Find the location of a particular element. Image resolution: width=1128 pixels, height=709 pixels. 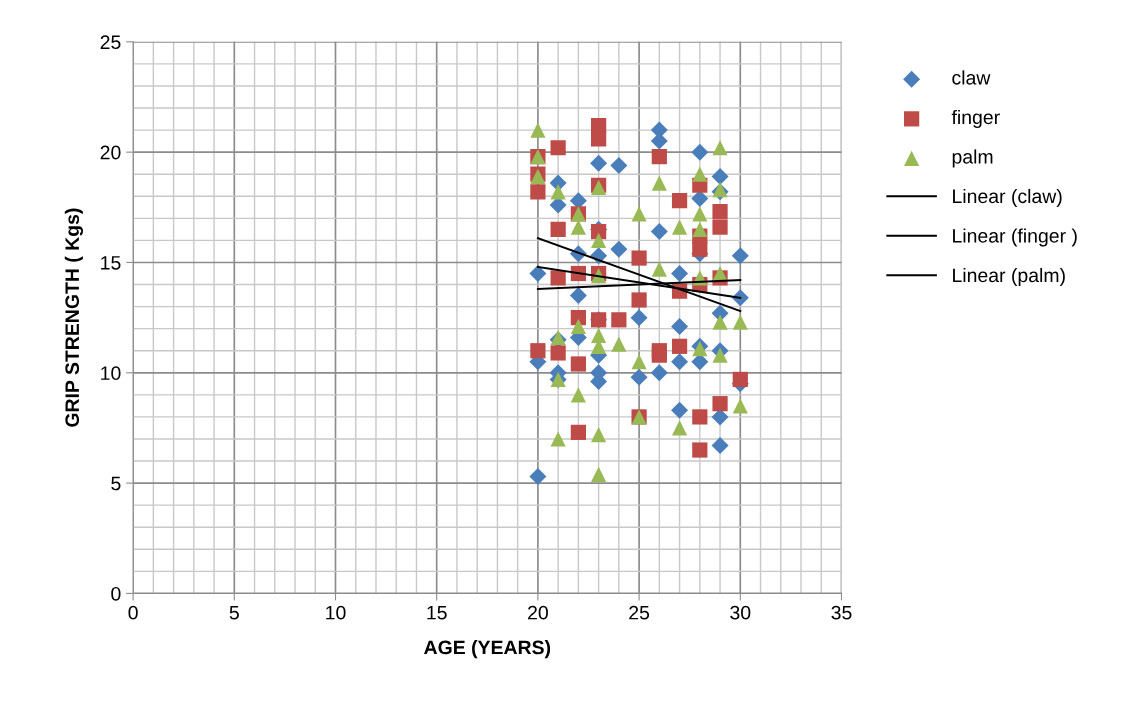

y-tick-label: 20 is located at coordinates (110, 152).